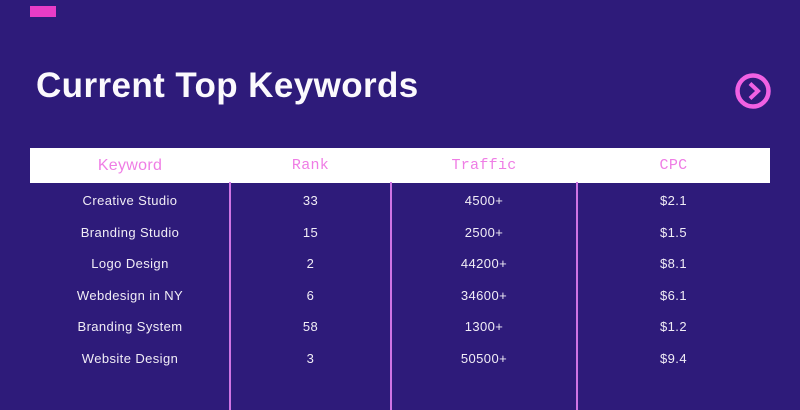 The width and height of the screenshot is (800, 410). Describe the element at coordinates (400, 296) in the screenshot. I see `table-row: Webdesign in NY 6 34600+ $6.1` at that location.